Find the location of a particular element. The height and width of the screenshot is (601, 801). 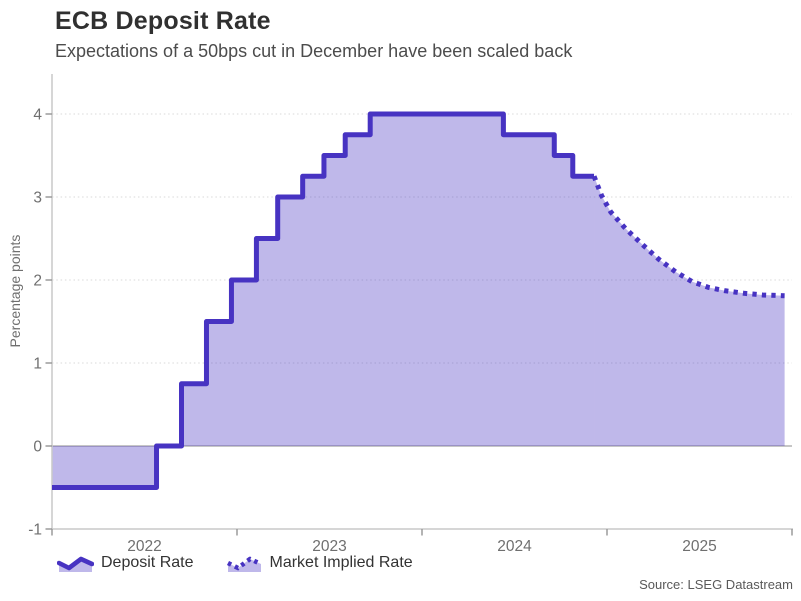

legend-item-market-implied-rate: Market Implied Rate is located at coordinates (319, 563).